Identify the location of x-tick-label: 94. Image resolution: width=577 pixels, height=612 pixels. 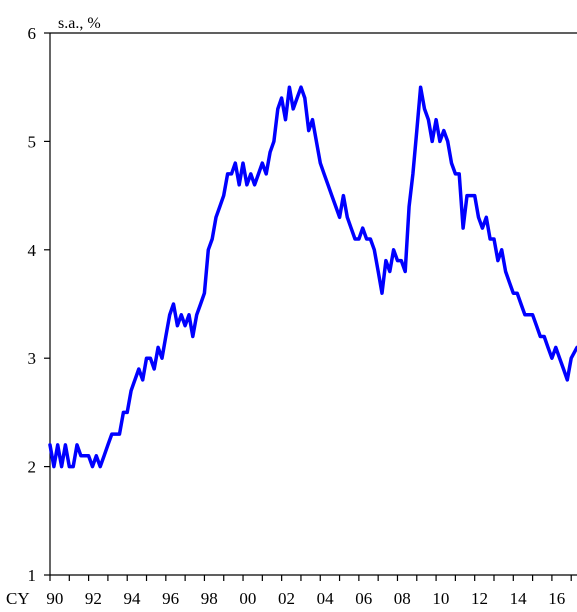
(133, 598).